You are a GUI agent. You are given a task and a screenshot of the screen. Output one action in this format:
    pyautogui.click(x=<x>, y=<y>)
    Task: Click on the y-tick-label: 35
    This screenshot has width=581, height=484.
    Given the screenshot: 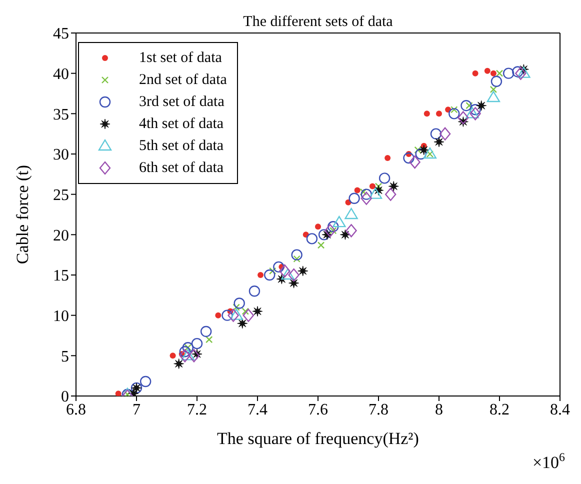 What is the action you would take?
    pyautogui.click(x=61, y=115)
    